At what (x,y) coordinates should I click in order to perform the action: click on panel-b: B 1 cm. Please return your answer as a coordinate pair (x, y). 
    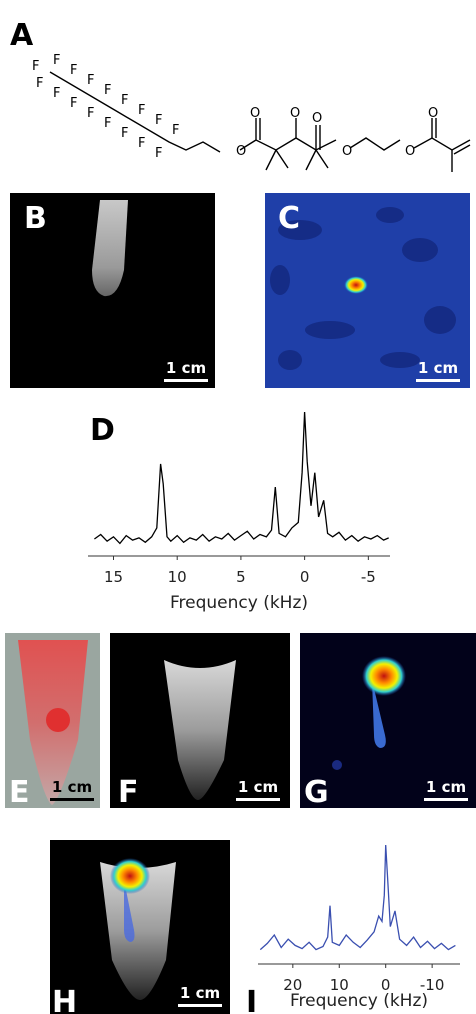
    Looking at the image, I should click on (112, 290).